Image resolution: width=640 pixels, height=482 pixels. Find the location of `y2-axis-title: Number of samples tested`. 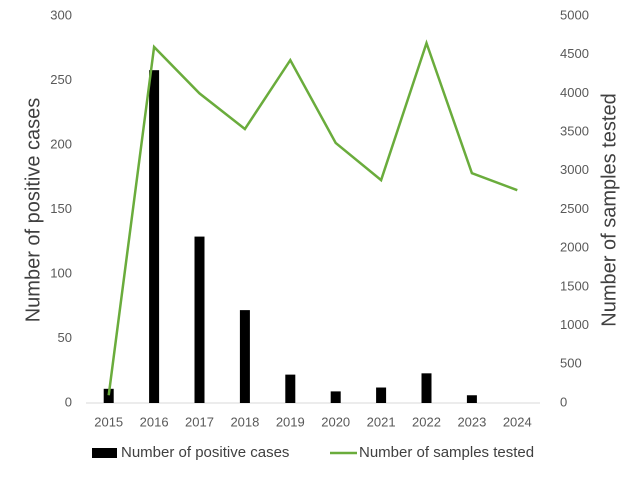

y2-axis-title: Number of samples tested is located at coordinates (609, 209).